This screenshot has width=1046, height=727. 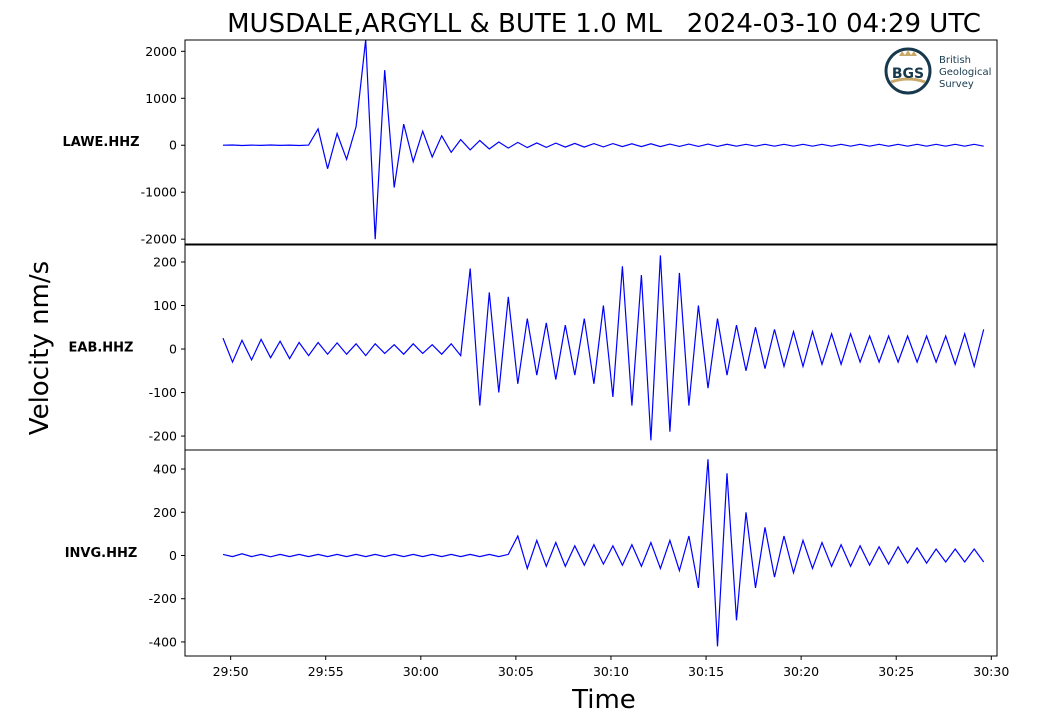 I want to click on y-tick-label: -2000, so click(x=159, y=239).